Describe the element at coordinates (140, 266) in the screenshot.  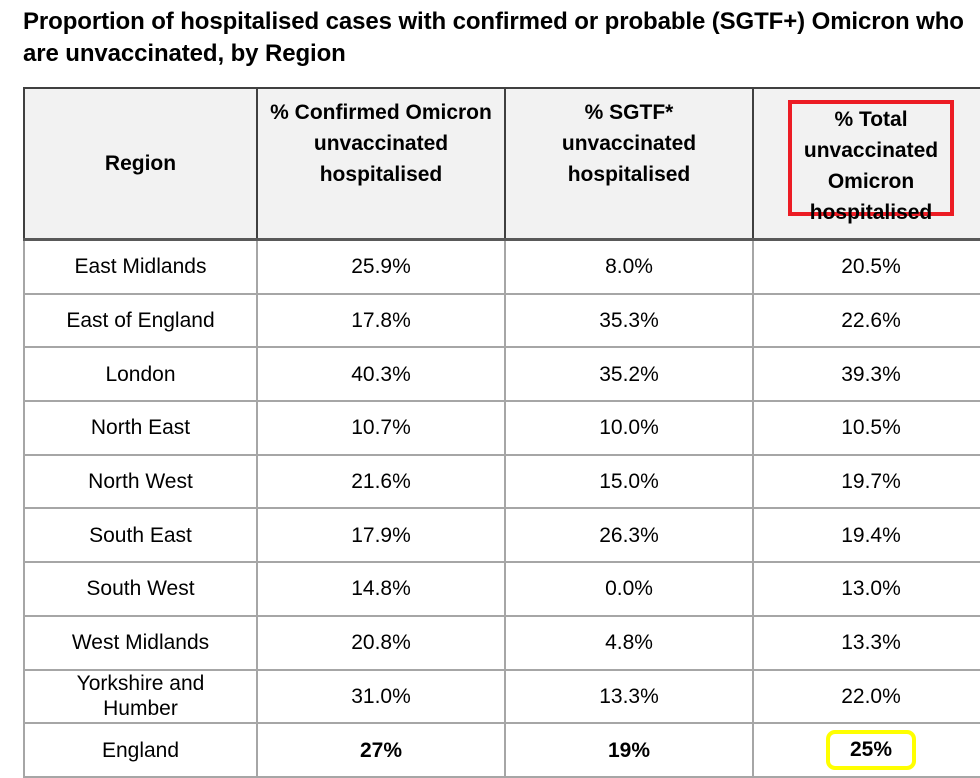
I see `cell-region: East Midlands` at that location.